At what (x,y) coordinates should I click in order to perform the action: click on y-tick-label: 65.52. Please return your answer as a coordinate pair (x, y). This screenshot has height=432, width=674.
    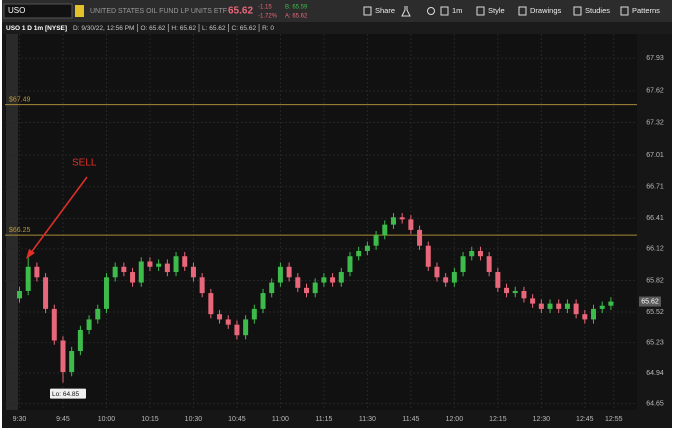
    Looking at the image, I should click on (655, 312).